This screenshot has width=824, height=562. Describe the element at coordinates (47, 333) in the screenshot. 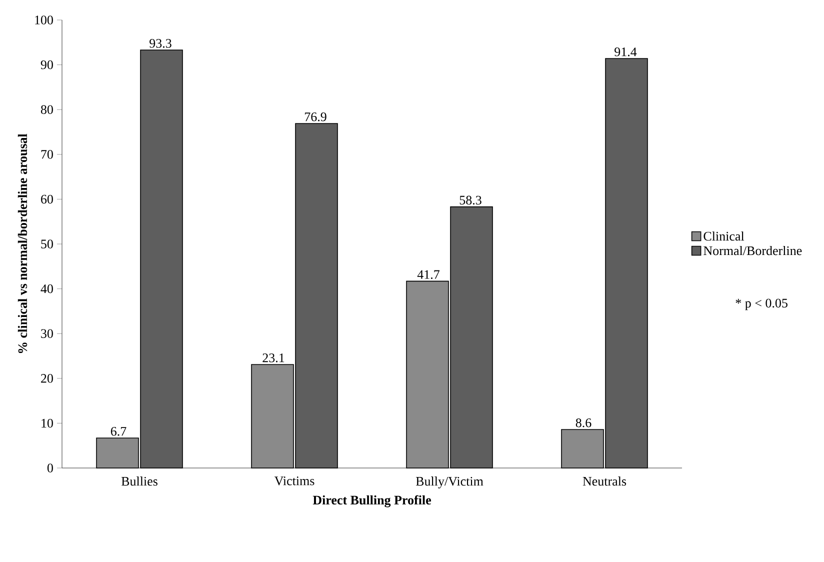

I see `y-tick-label: 30` at that location.